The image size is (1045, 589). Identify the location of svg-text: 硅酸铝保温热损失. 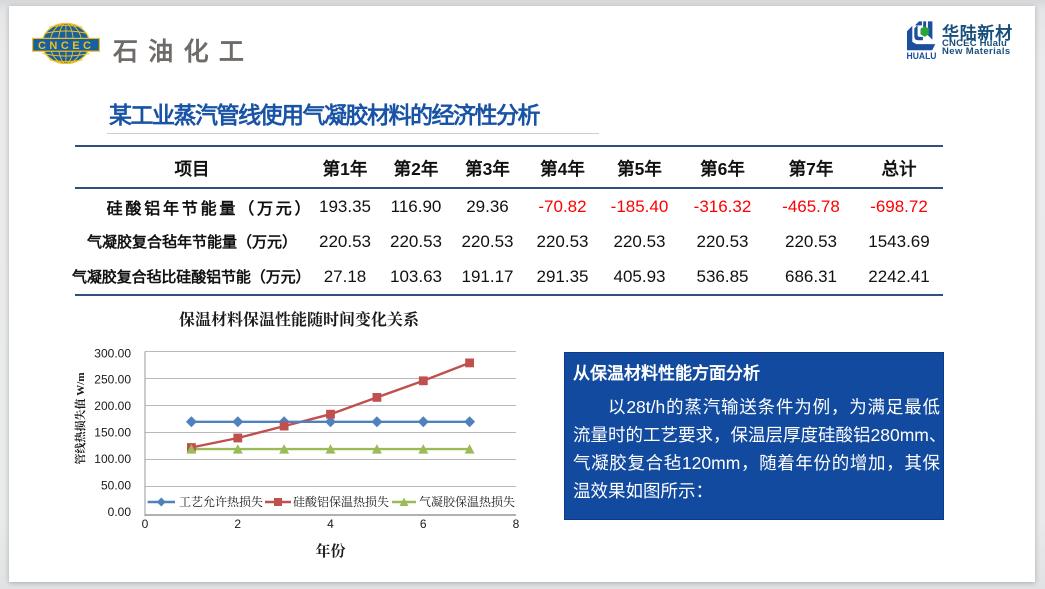
(341, 501).